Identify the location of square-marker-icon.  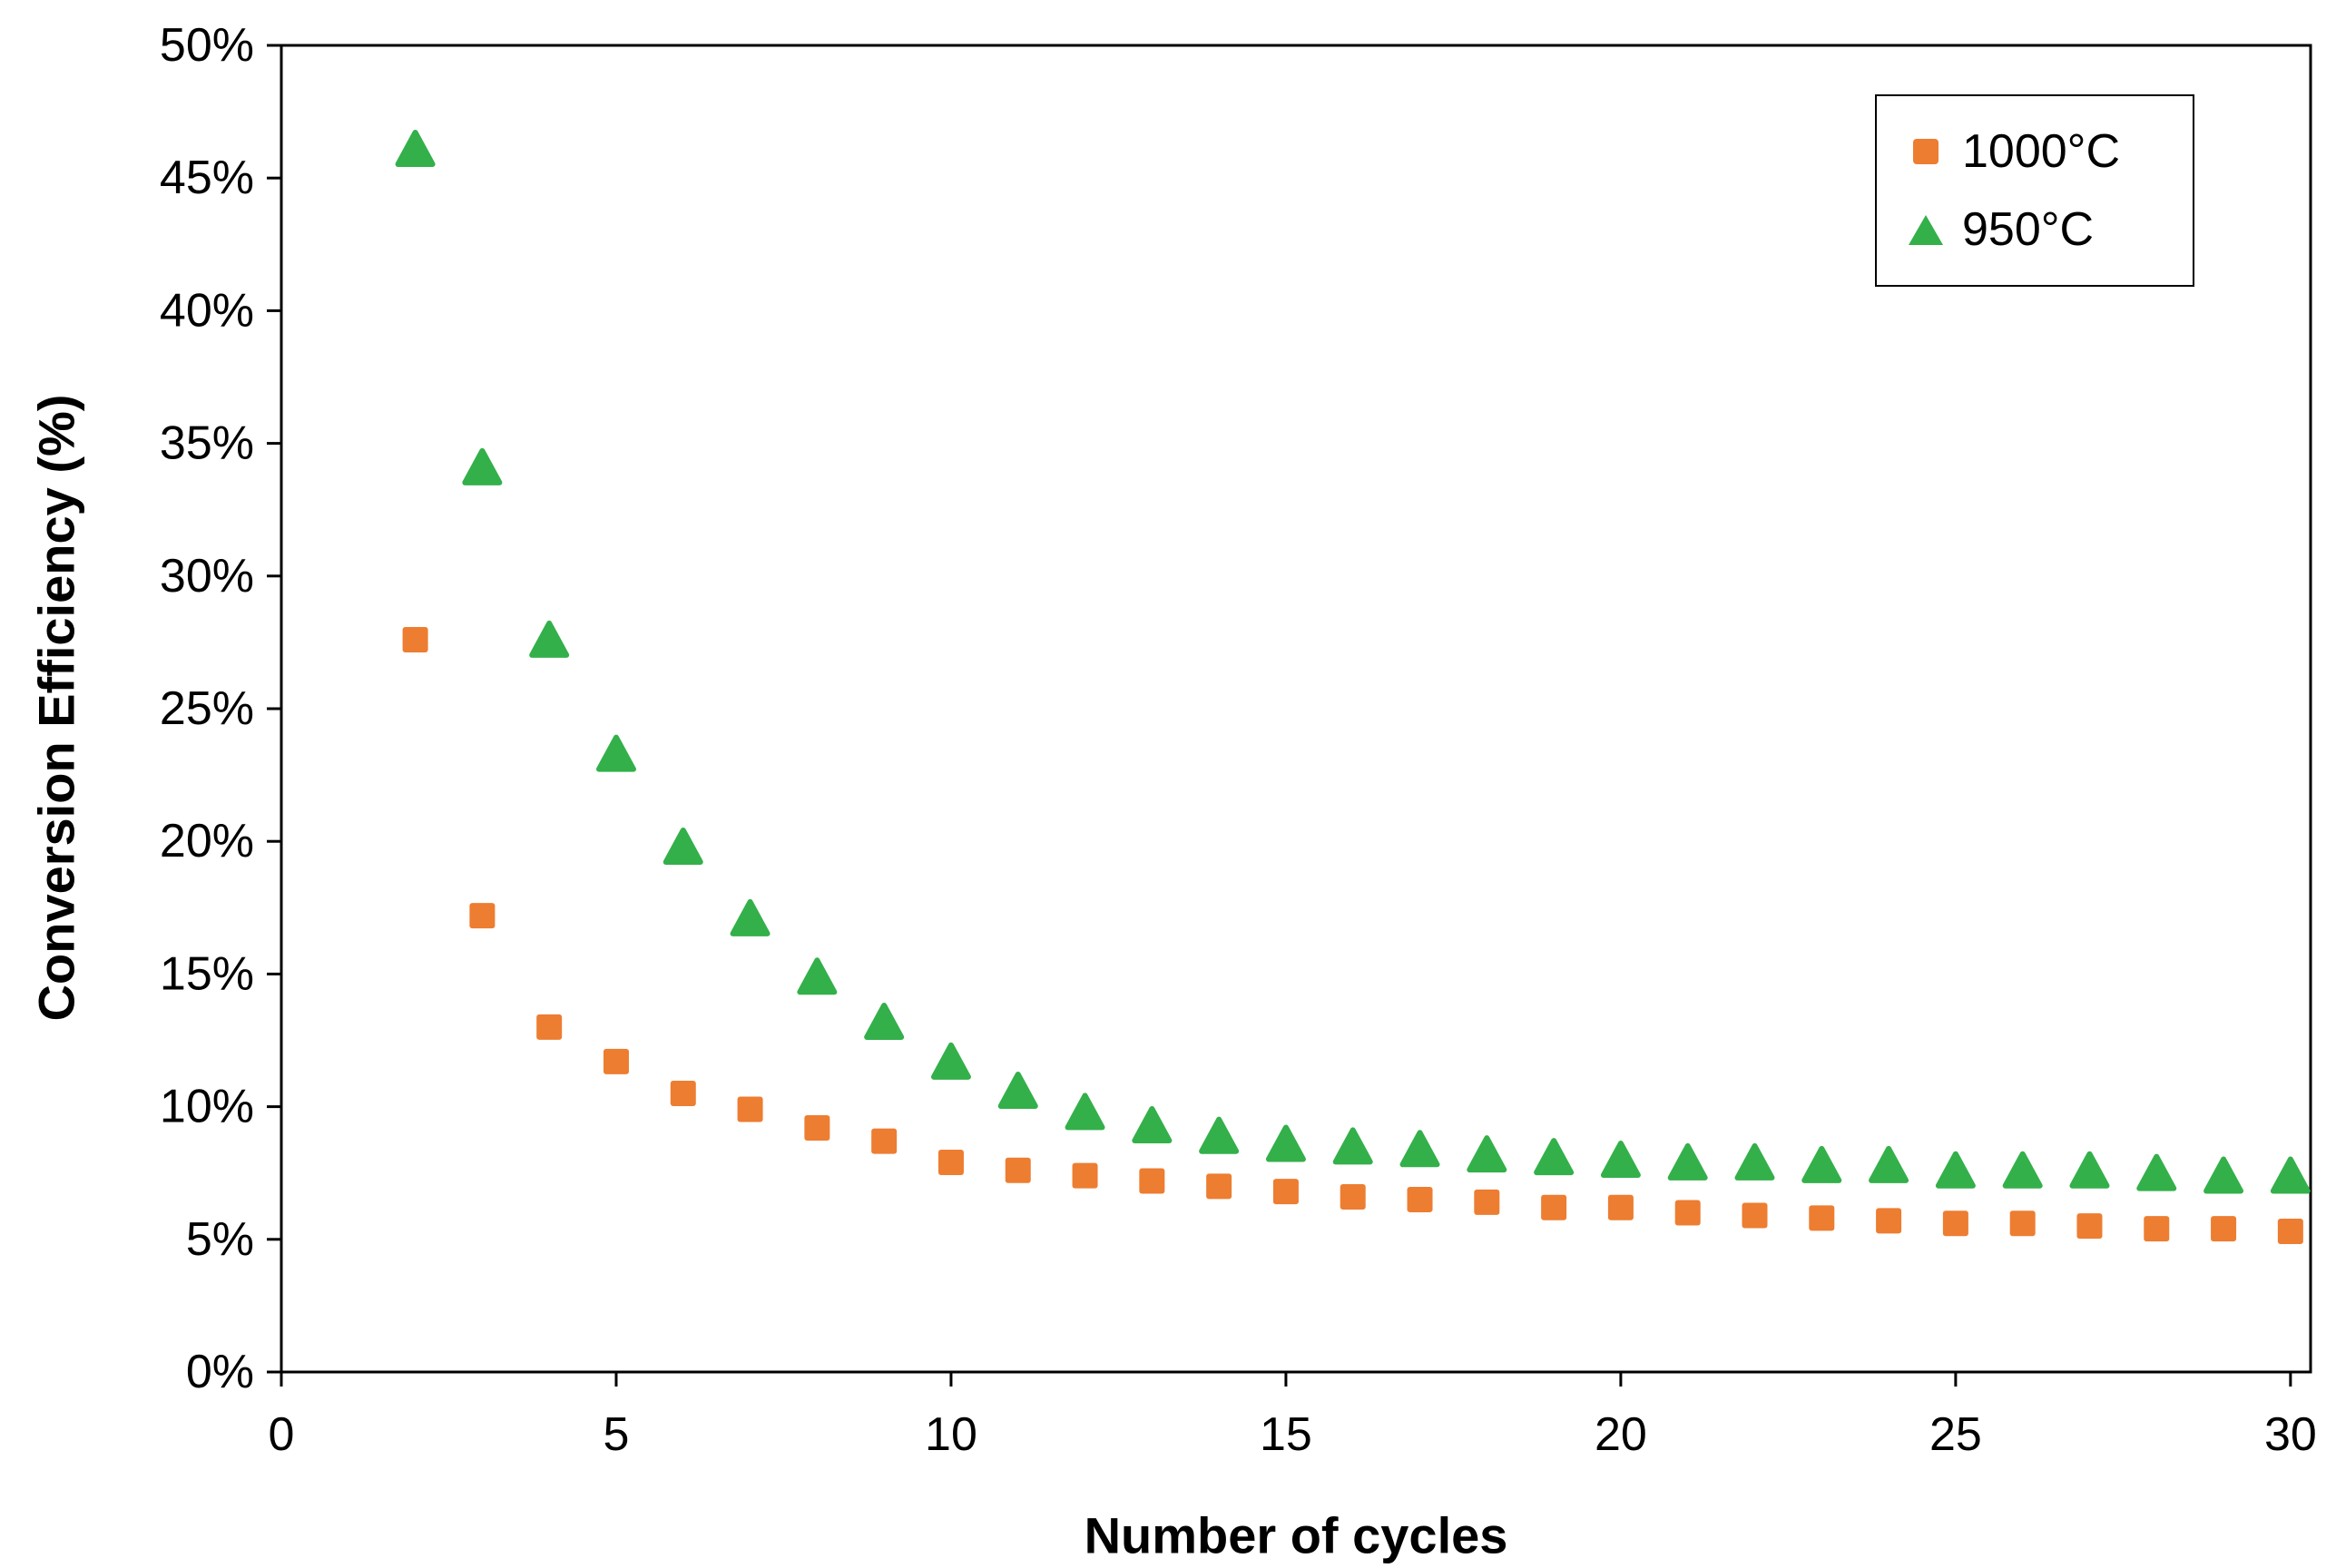
(1925, 151).